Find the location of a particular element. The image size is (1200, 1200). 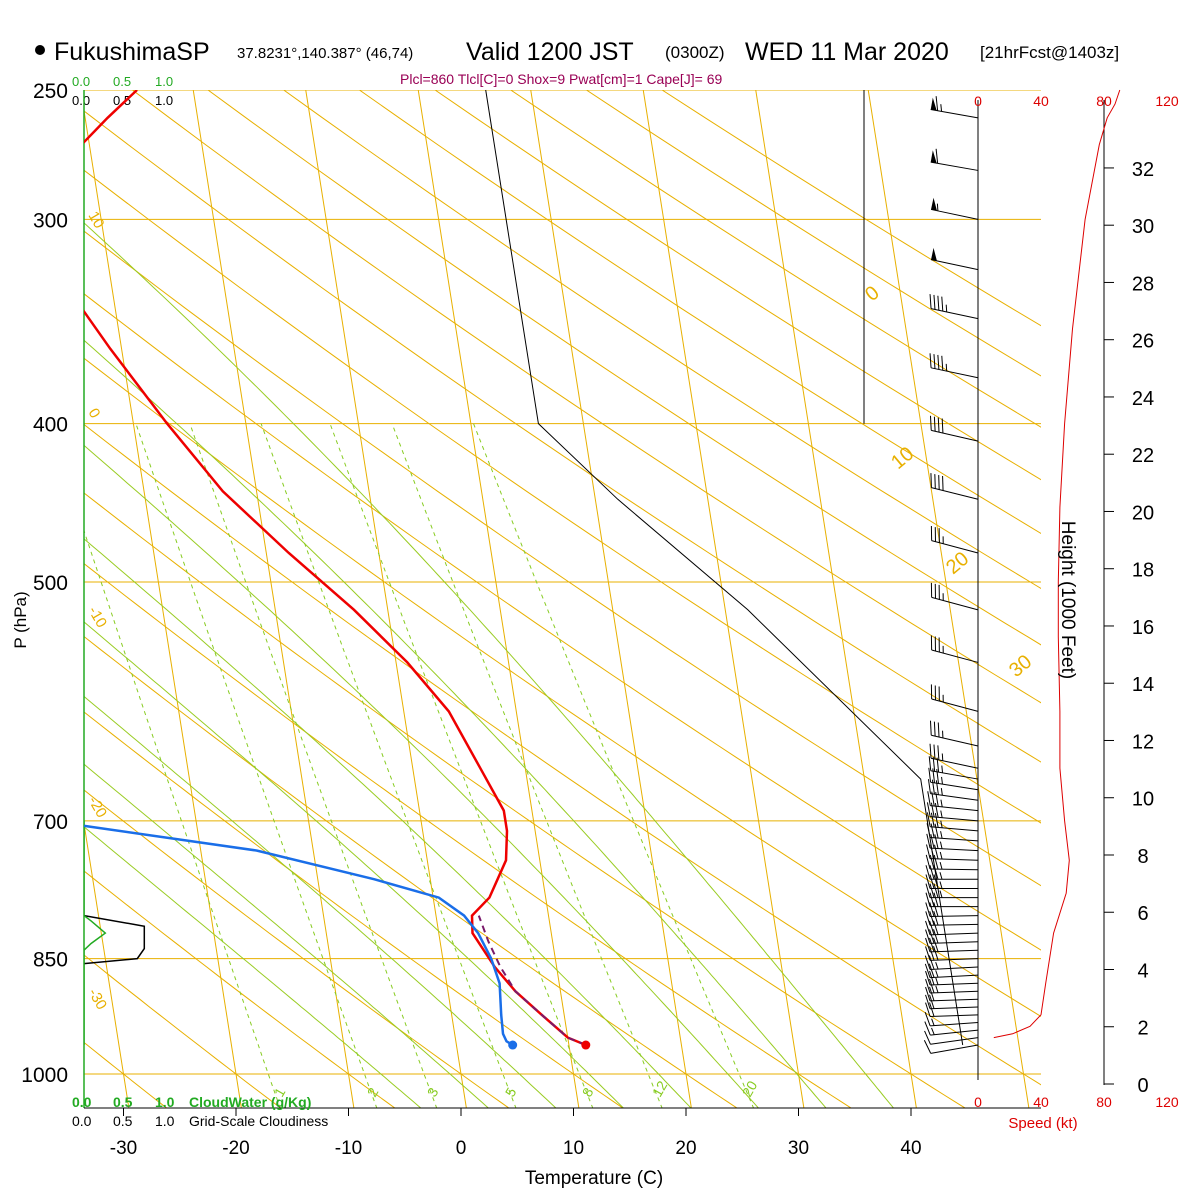

cloudwater-bottom-ticks: 0.0 0.5 1.0 CloudWater (g/Kg) is located at coordinates (191, 1102).